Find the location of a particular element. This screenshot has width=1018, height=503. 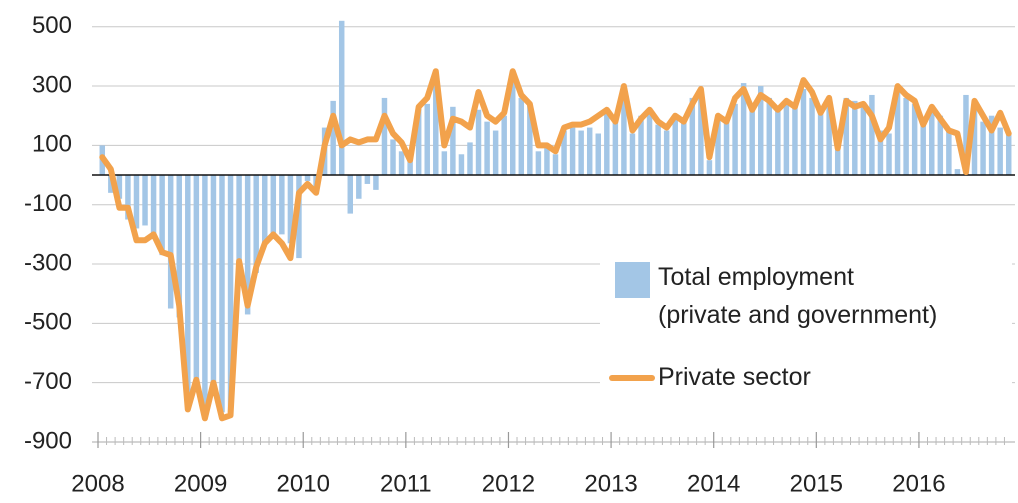

y-tick-label: 100 is located at coordinates (52, 144).